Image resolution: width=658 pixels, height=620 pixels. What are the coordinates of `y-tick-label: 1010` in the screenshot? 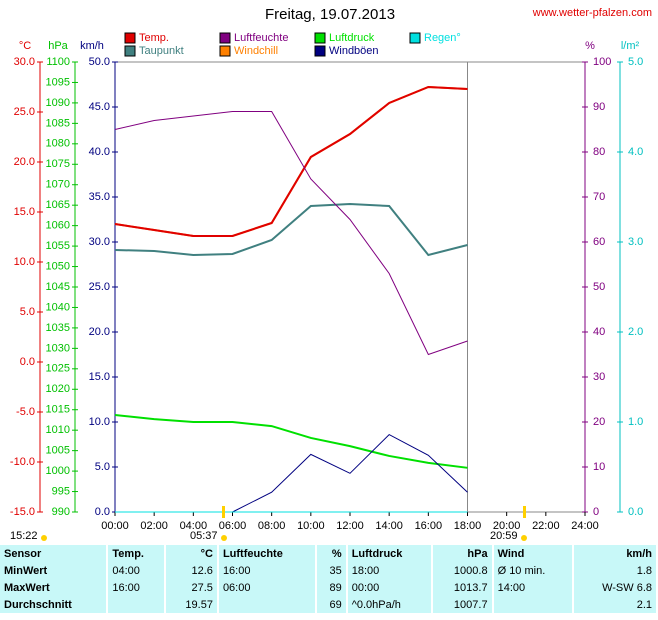 It's located at (58, 430).